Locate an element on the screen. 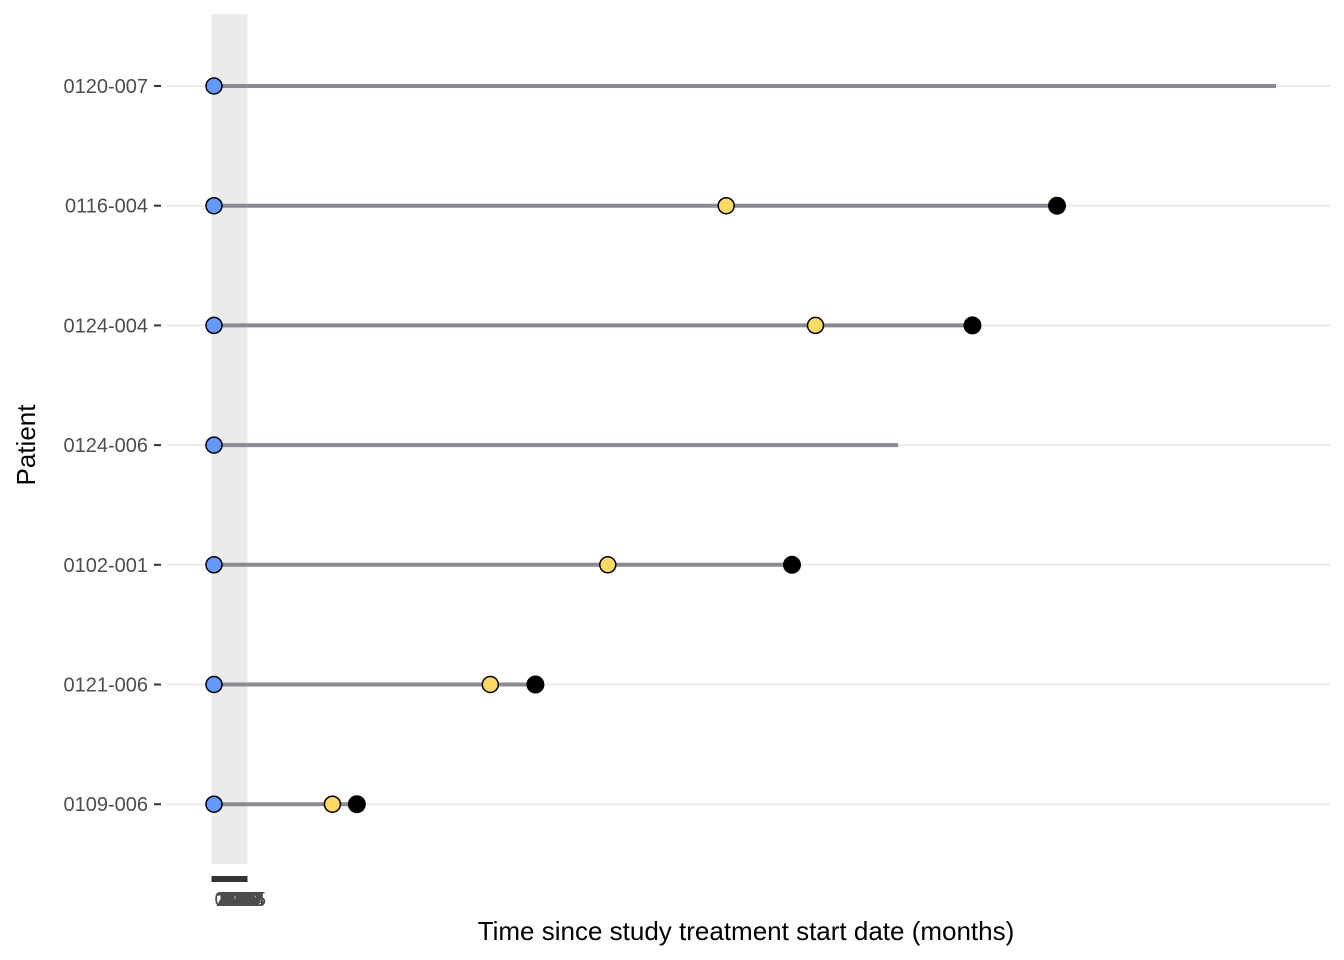 The image size is (1344, 960). x-tick-label: 0 is located at coordinates (219, 900).